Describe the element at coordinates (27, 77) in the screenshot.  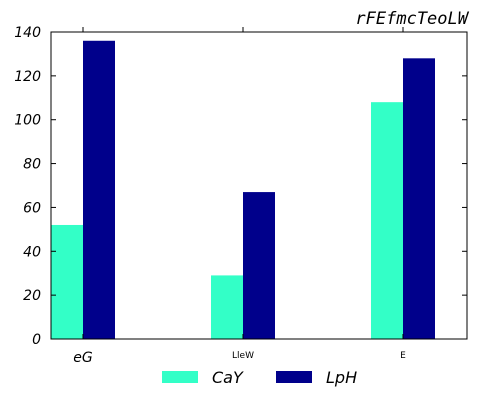
I see `y-tick-label: 120` at that location.